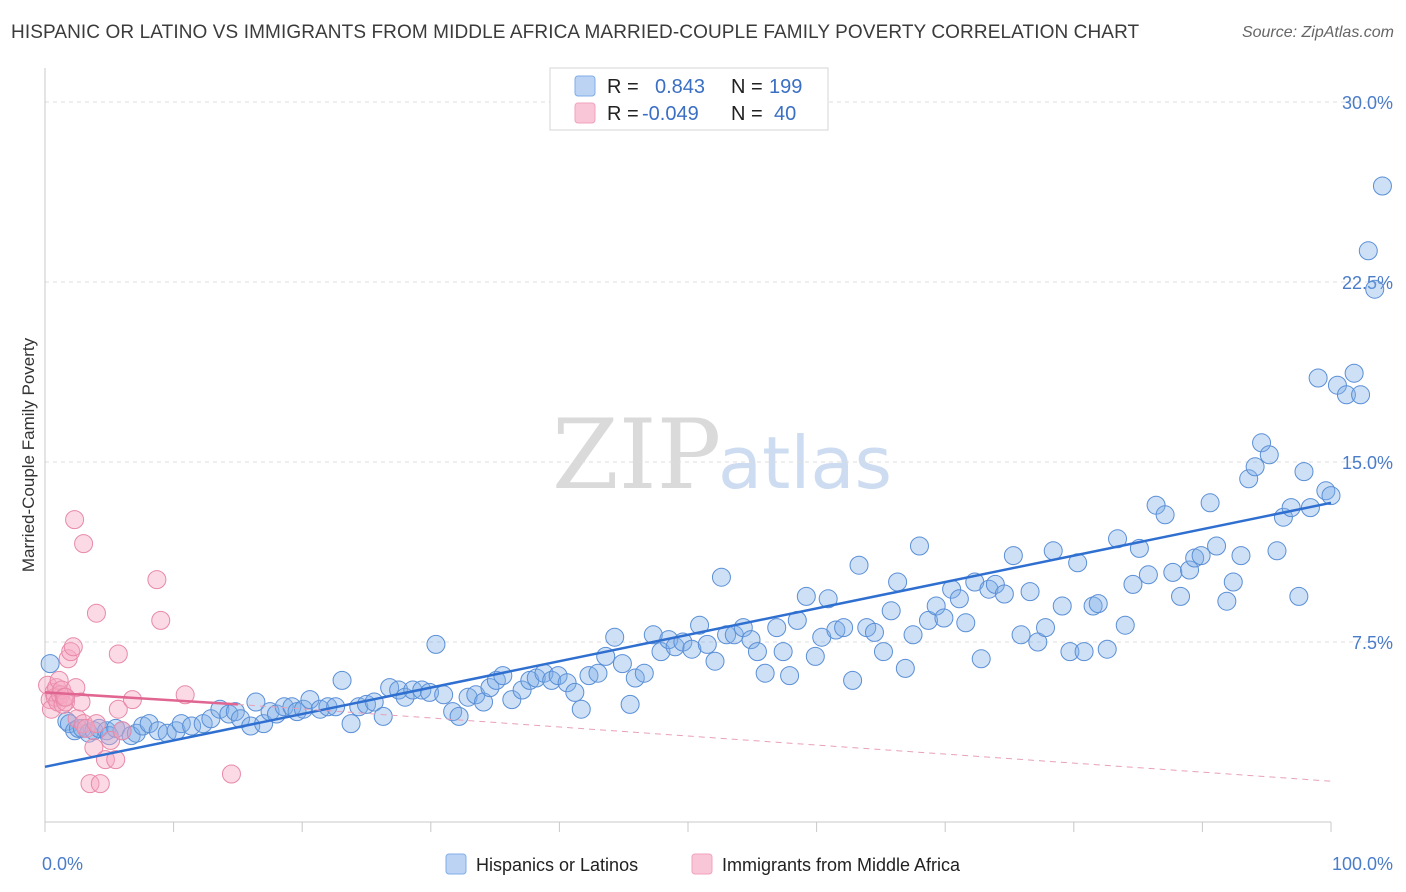  I want to click on watermark-zip: ZIP, so click(636, 455).